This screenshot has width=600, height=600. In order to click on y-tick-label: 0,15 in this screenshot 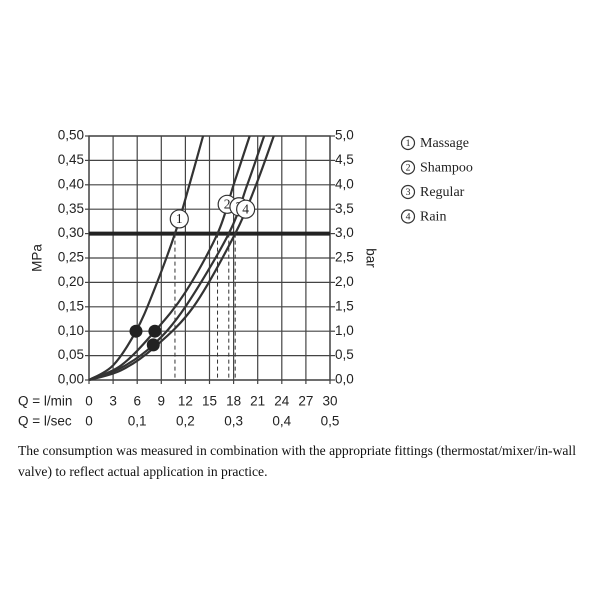, I will do `click(71, 305)`.